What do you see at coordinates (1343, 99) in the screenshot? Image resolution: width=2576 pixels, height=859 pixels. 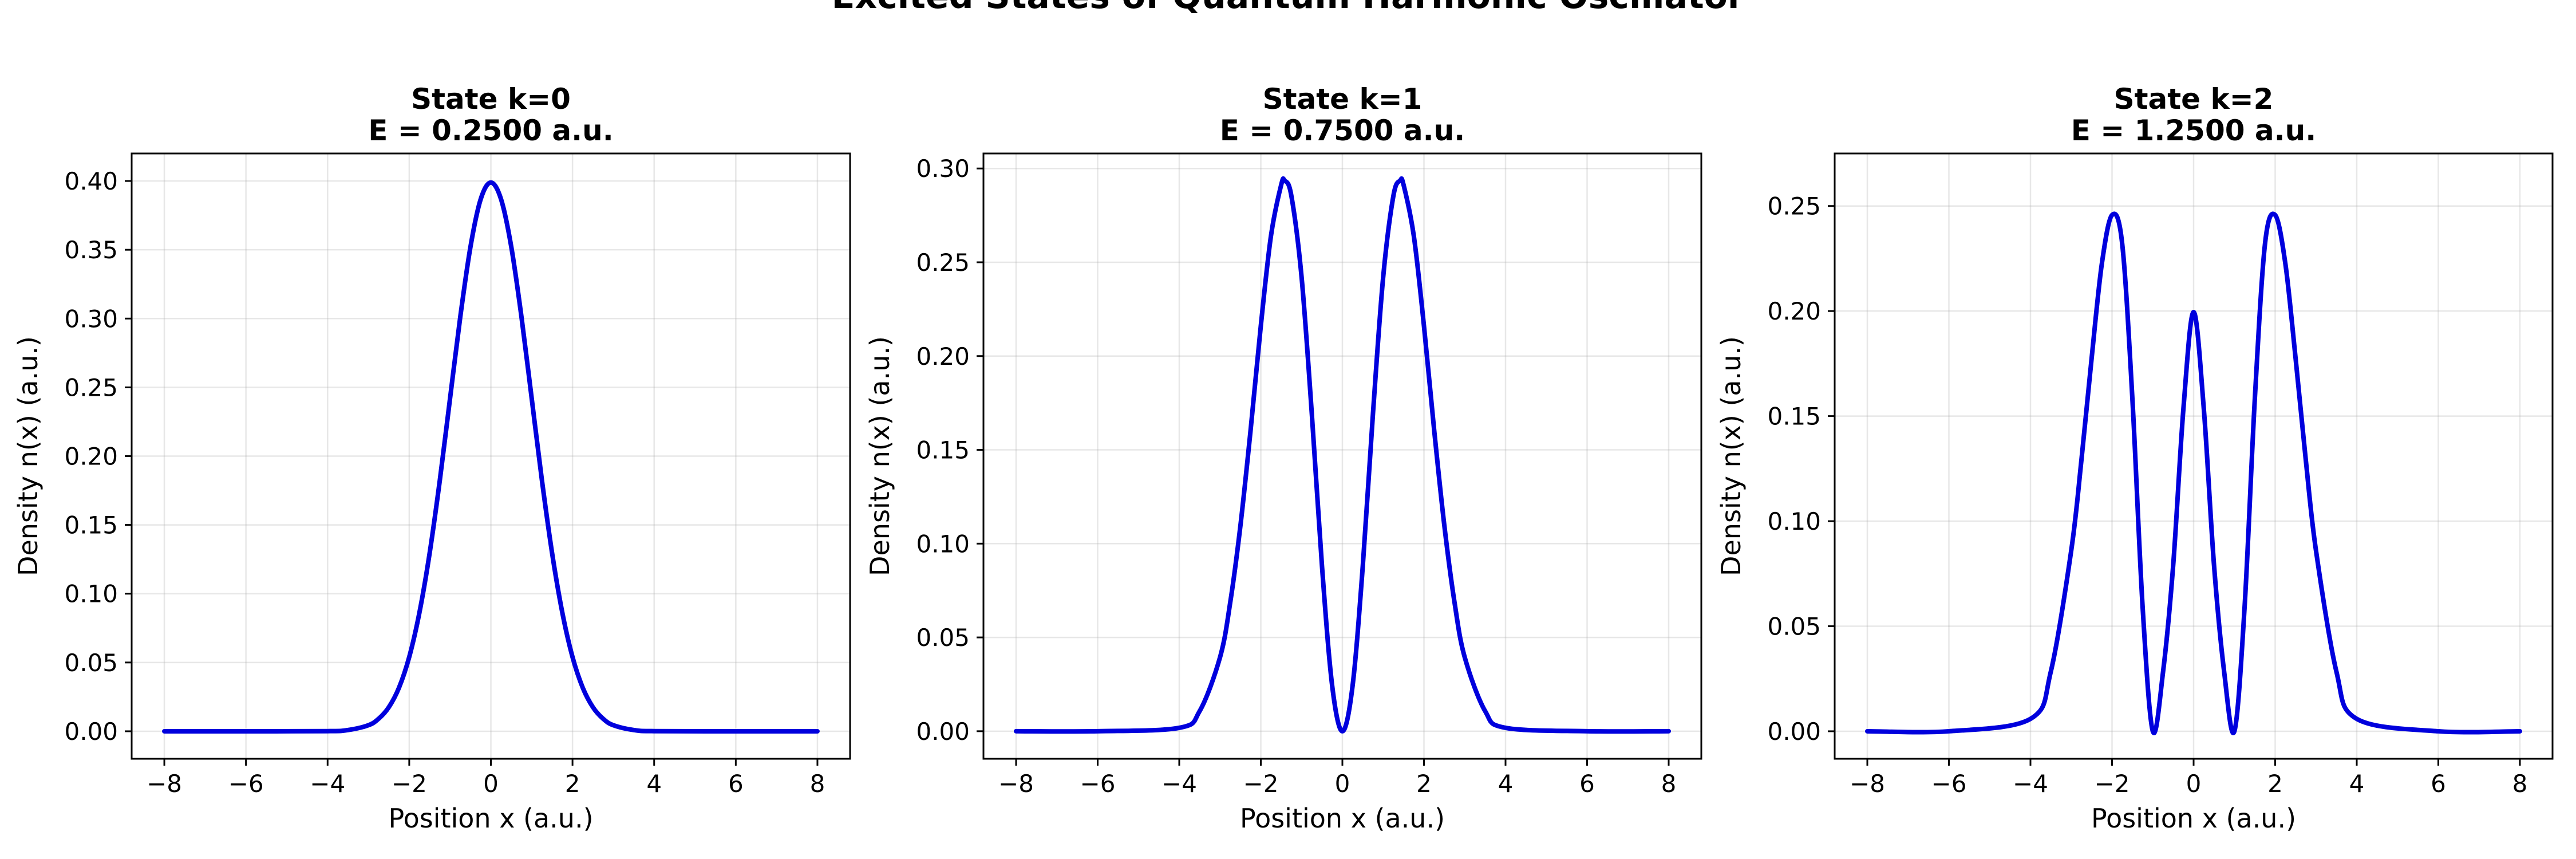 I see `panel-title-state: State k=1` at bounding box center [1343, 99].